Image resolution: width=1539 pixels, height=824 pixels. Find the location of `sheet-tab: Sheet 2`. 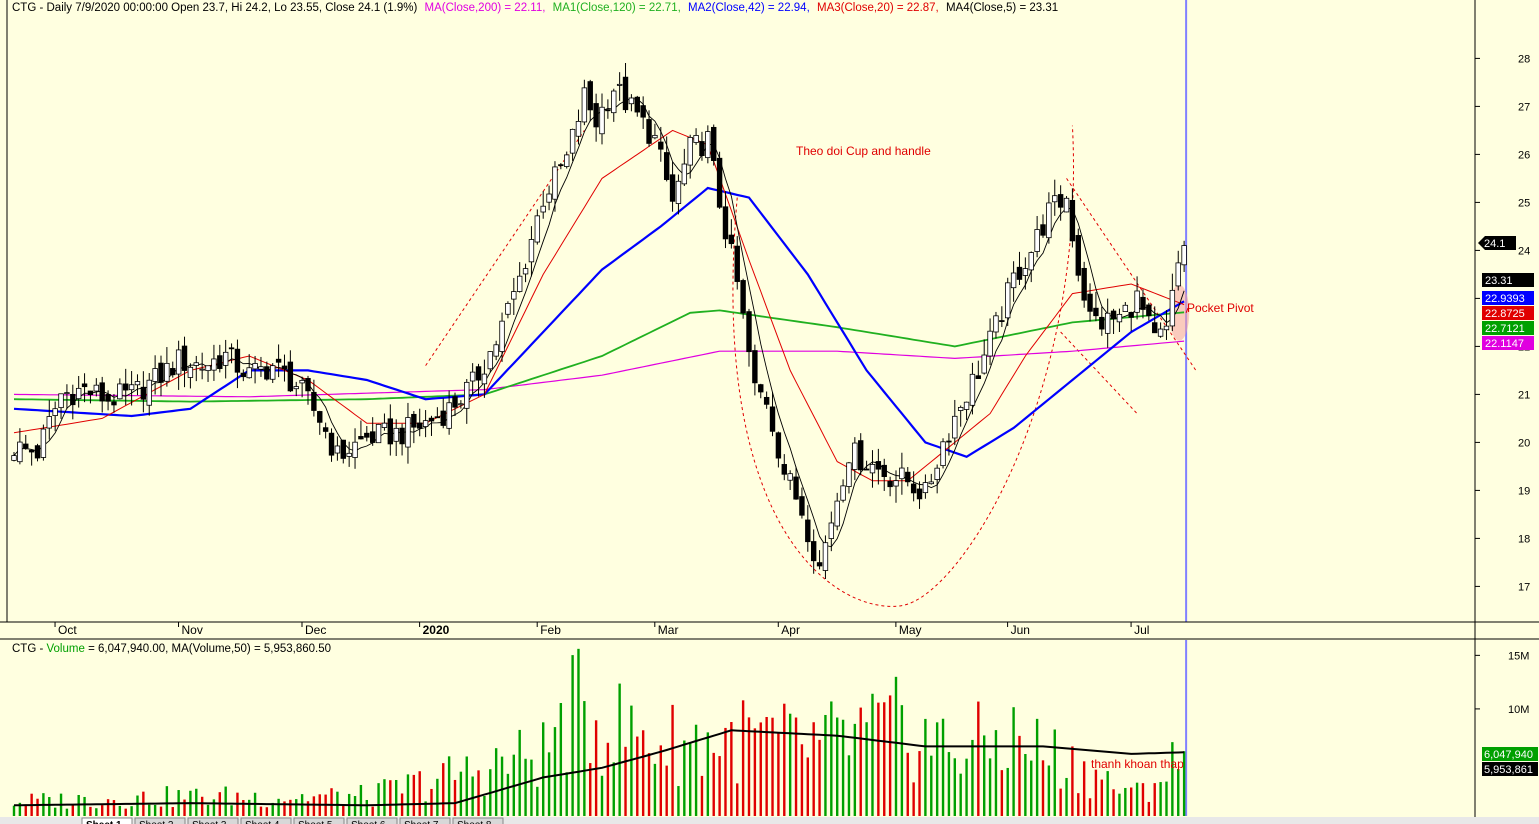

sheet-tab: Sheet 2 is located at coordinates (160, 820).